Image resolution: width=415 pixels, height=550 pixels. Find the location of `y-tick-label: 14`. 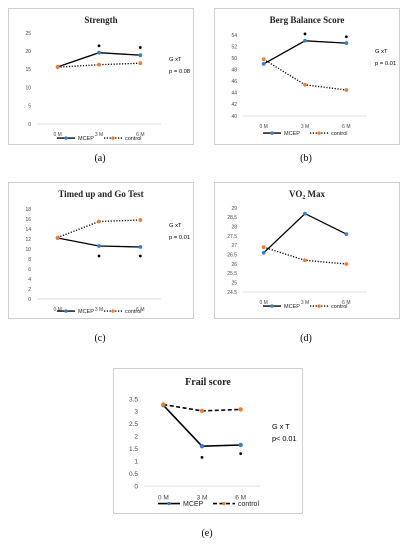

y-tick-label: 14 is located at coordinates (28, 230).